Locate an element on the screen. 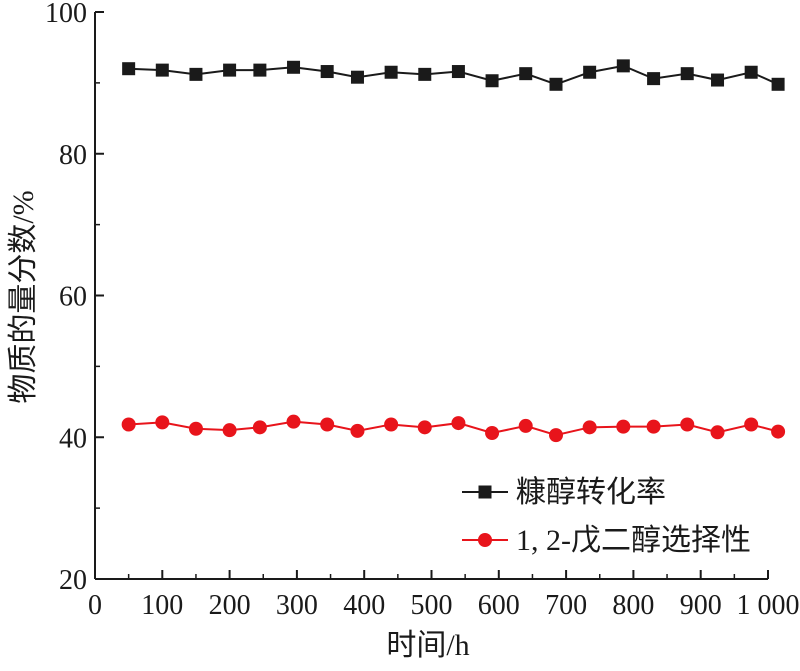  y-tick-label: 60 is located at coordinates (73, 297).